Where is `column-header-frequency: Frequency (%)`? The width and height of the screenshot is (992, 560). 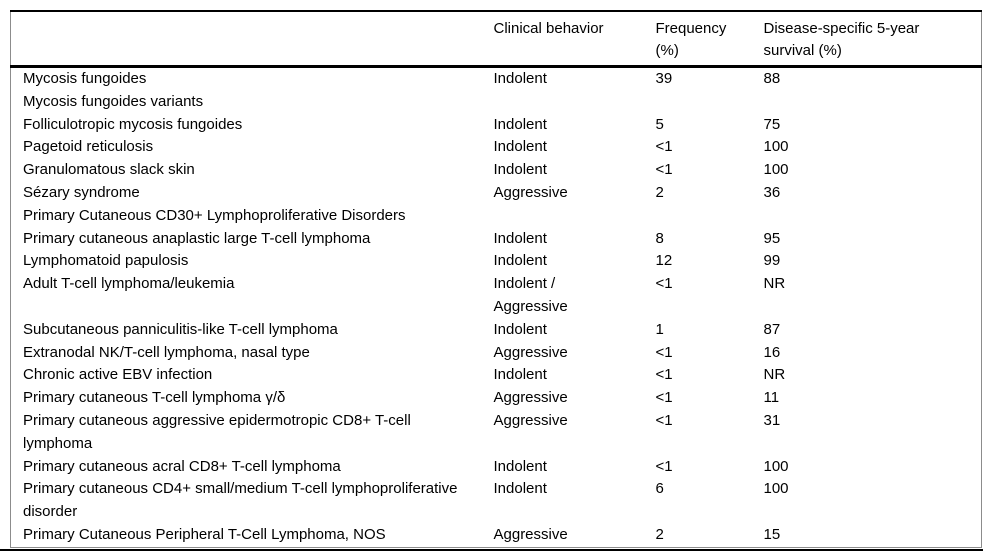
column-header-frequency: Frequency (%) is located at coordinates (710, 39).